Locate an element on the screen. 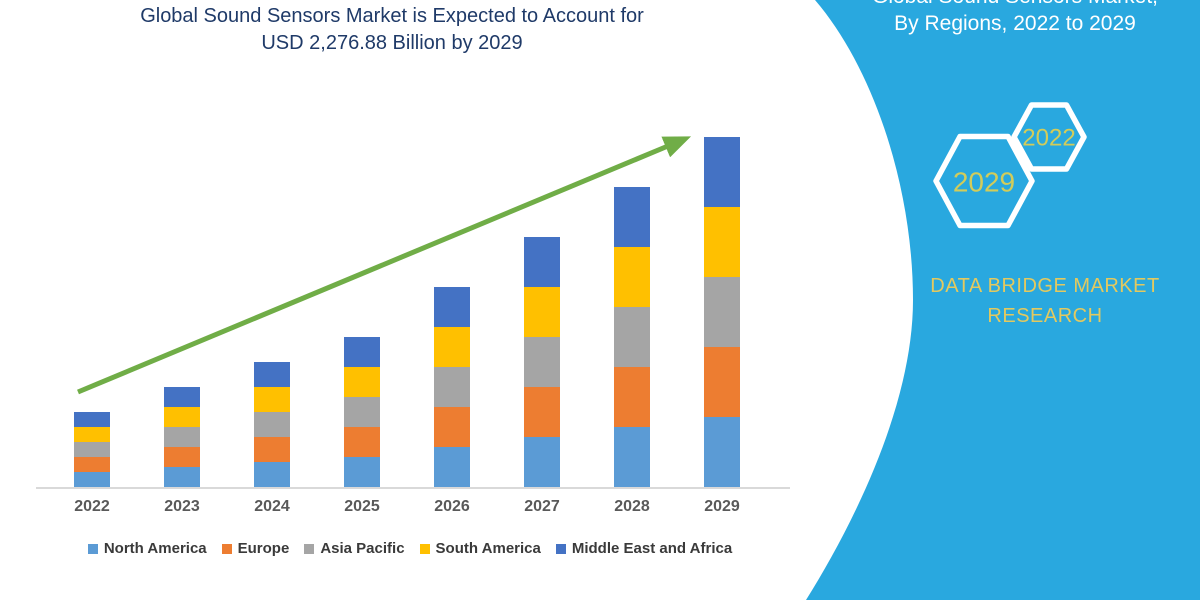 The image size is (1200, 600). bar-segment-2029-north-america is located at coordinates (722, 451).